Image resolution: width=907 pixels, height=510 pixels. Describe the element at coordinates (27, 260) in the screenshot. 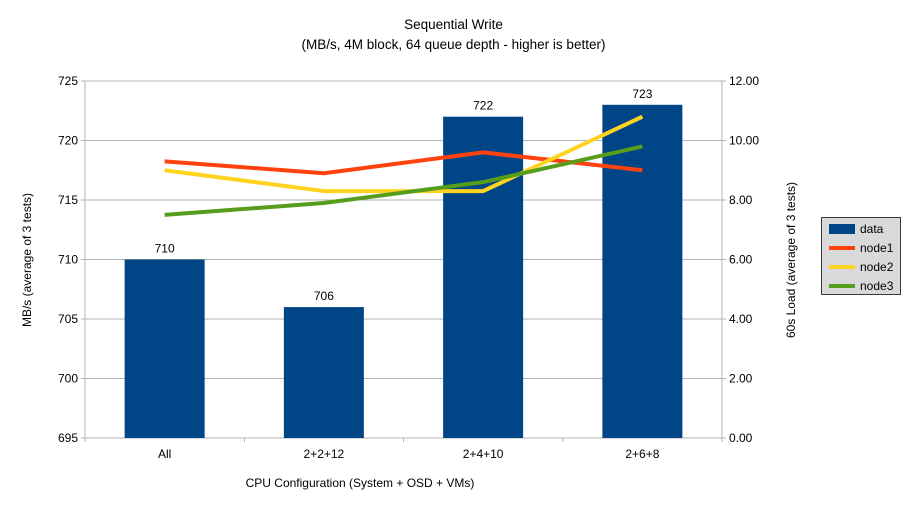

I see `left-axis-title: MB/s (average of 3 tests)` at that location.